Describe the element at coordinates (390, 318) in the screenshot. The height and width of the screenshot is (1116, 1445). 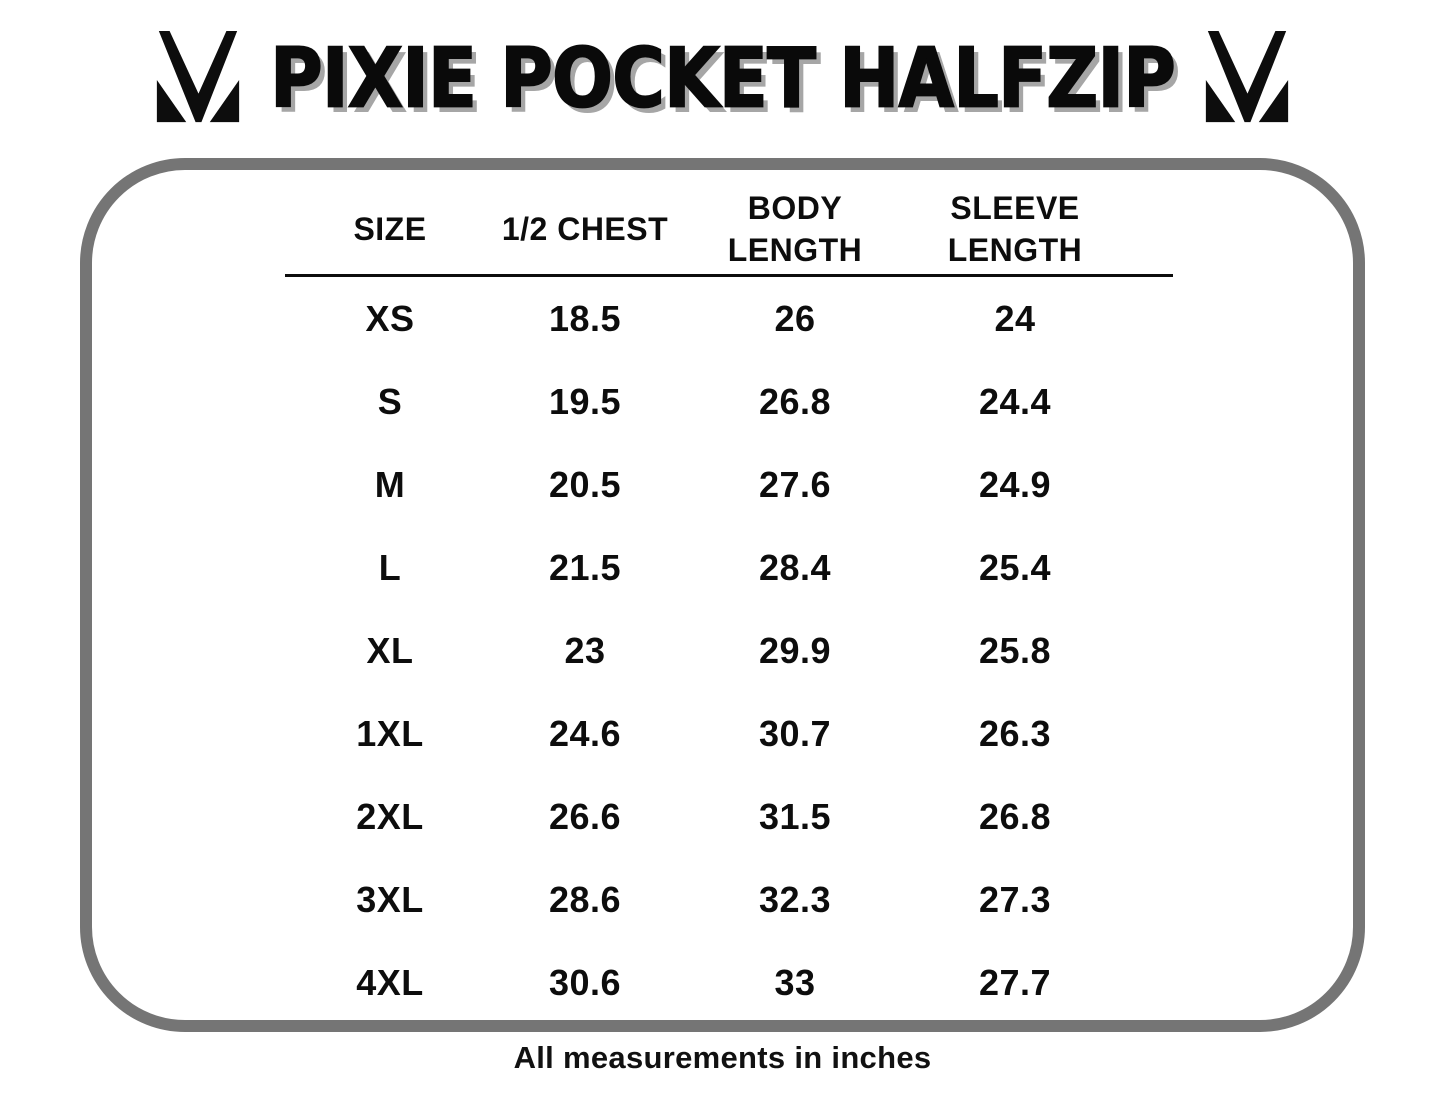
I see `size-label-cell: XS` at that location.